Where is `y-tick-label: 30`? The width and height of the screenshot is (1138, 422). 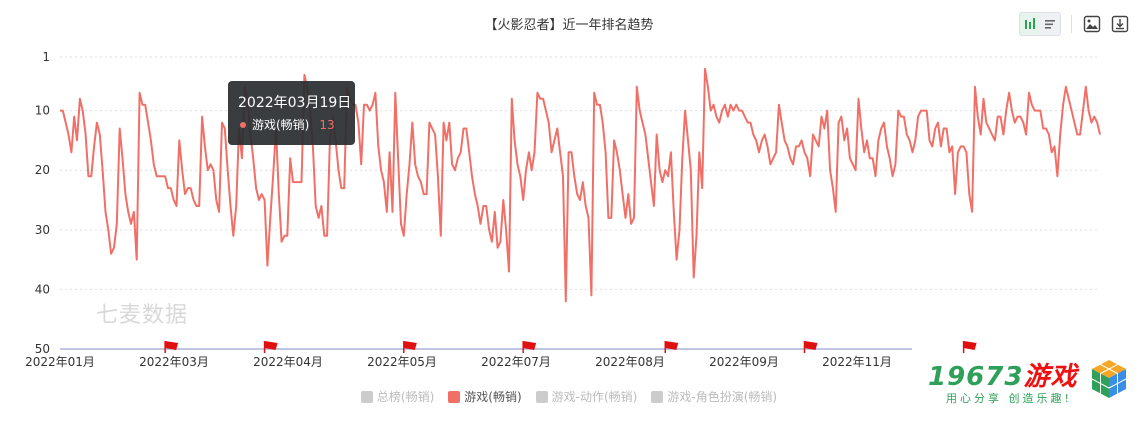 y-tick-label: 30 is located at coordinates (42, 230).